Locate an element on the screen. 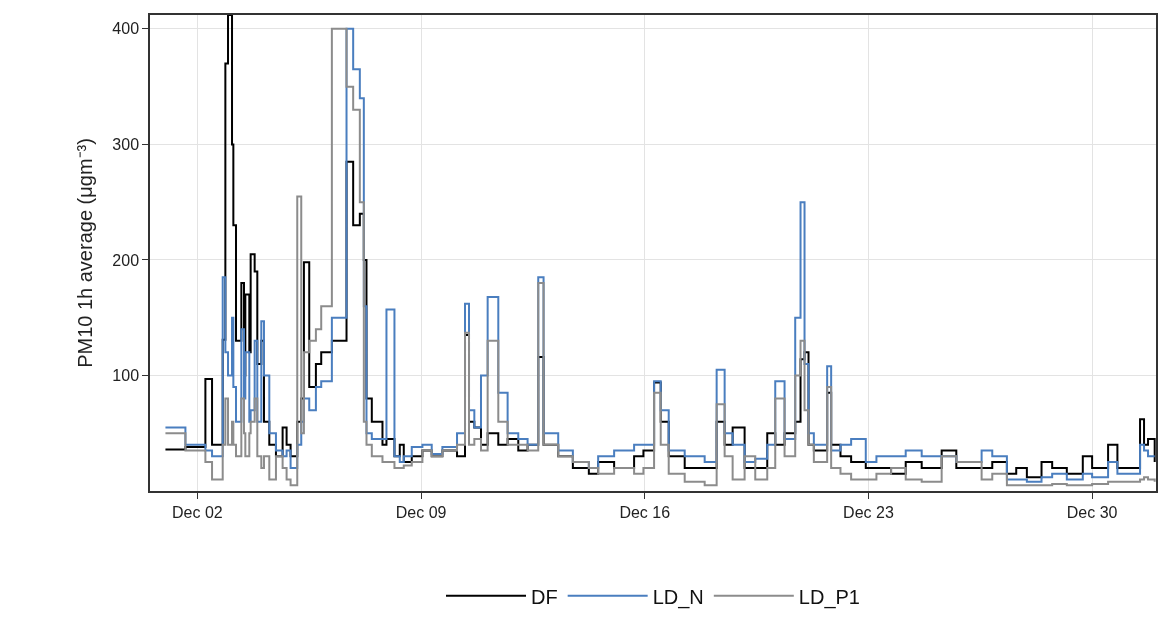  x-tick-label: Dec 09 is located at coordinates (421, 512).